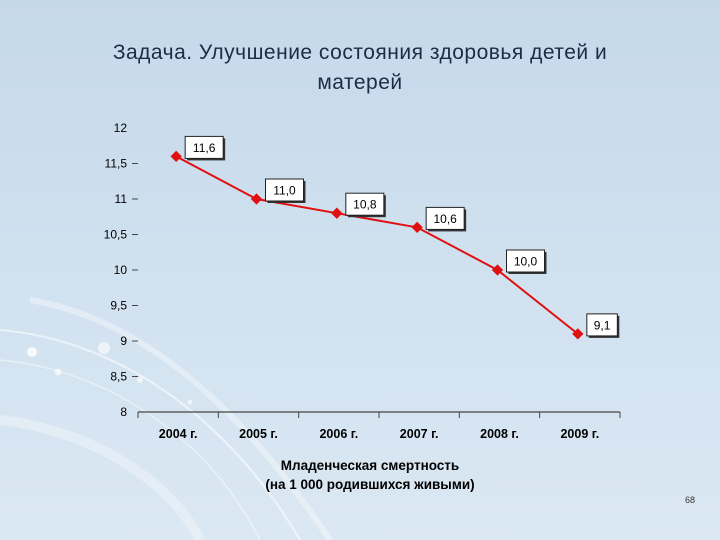  What do you see at coordinates (118, 377) in the screenshot?
I see `y-tick-label: 8,5` at bounding box center [118, 377].